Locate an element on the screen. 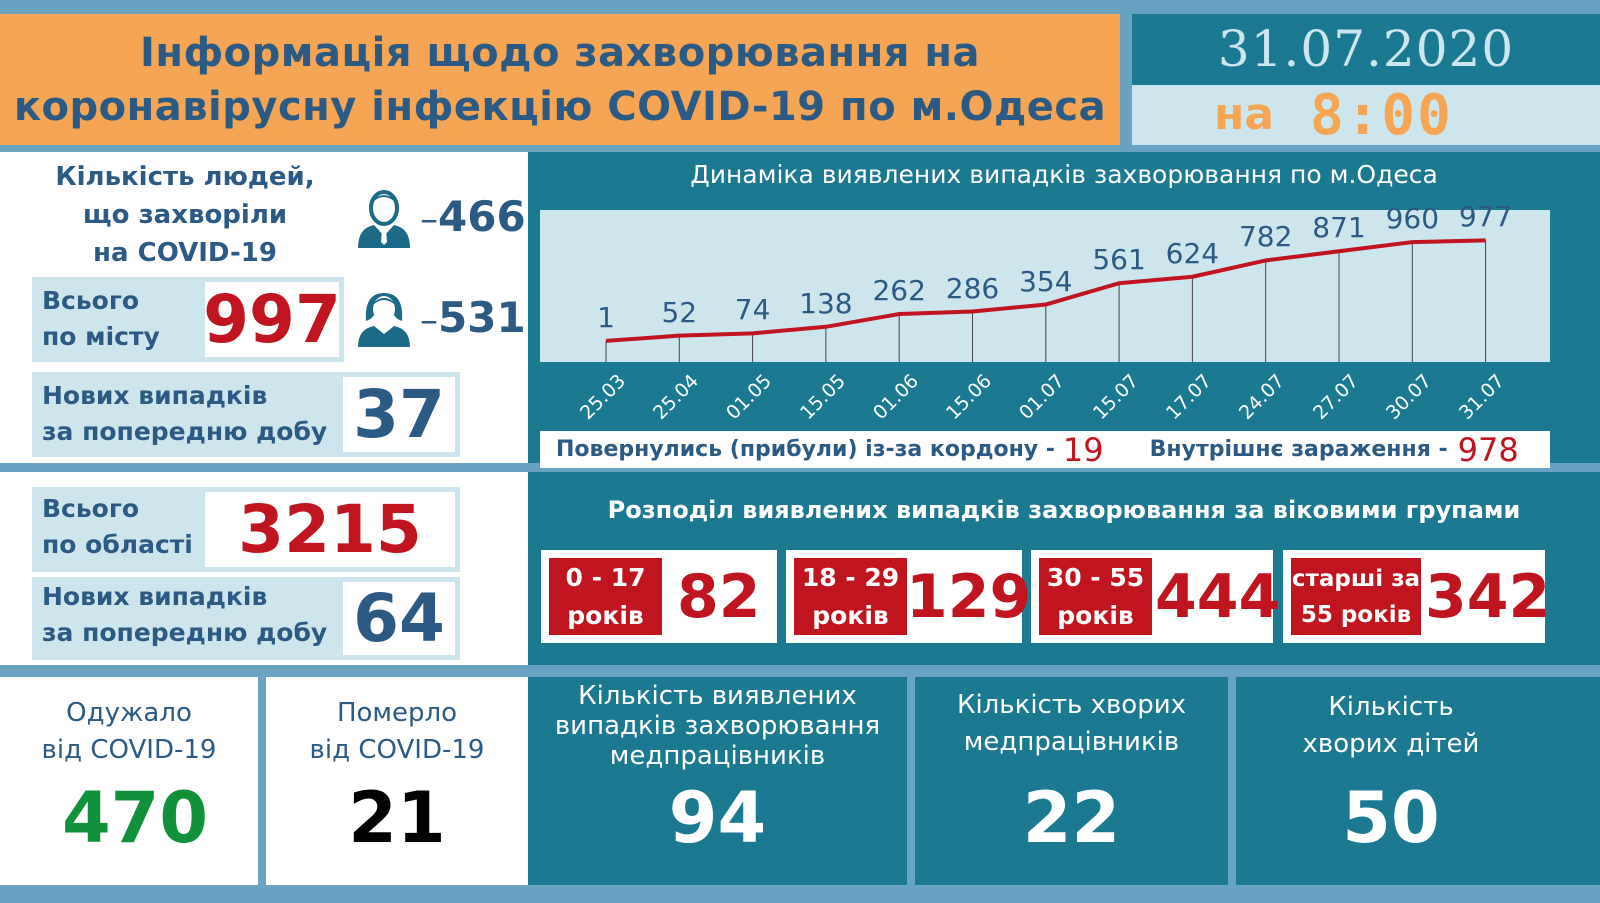  men-dash: – is located at coordinates (429, 219).